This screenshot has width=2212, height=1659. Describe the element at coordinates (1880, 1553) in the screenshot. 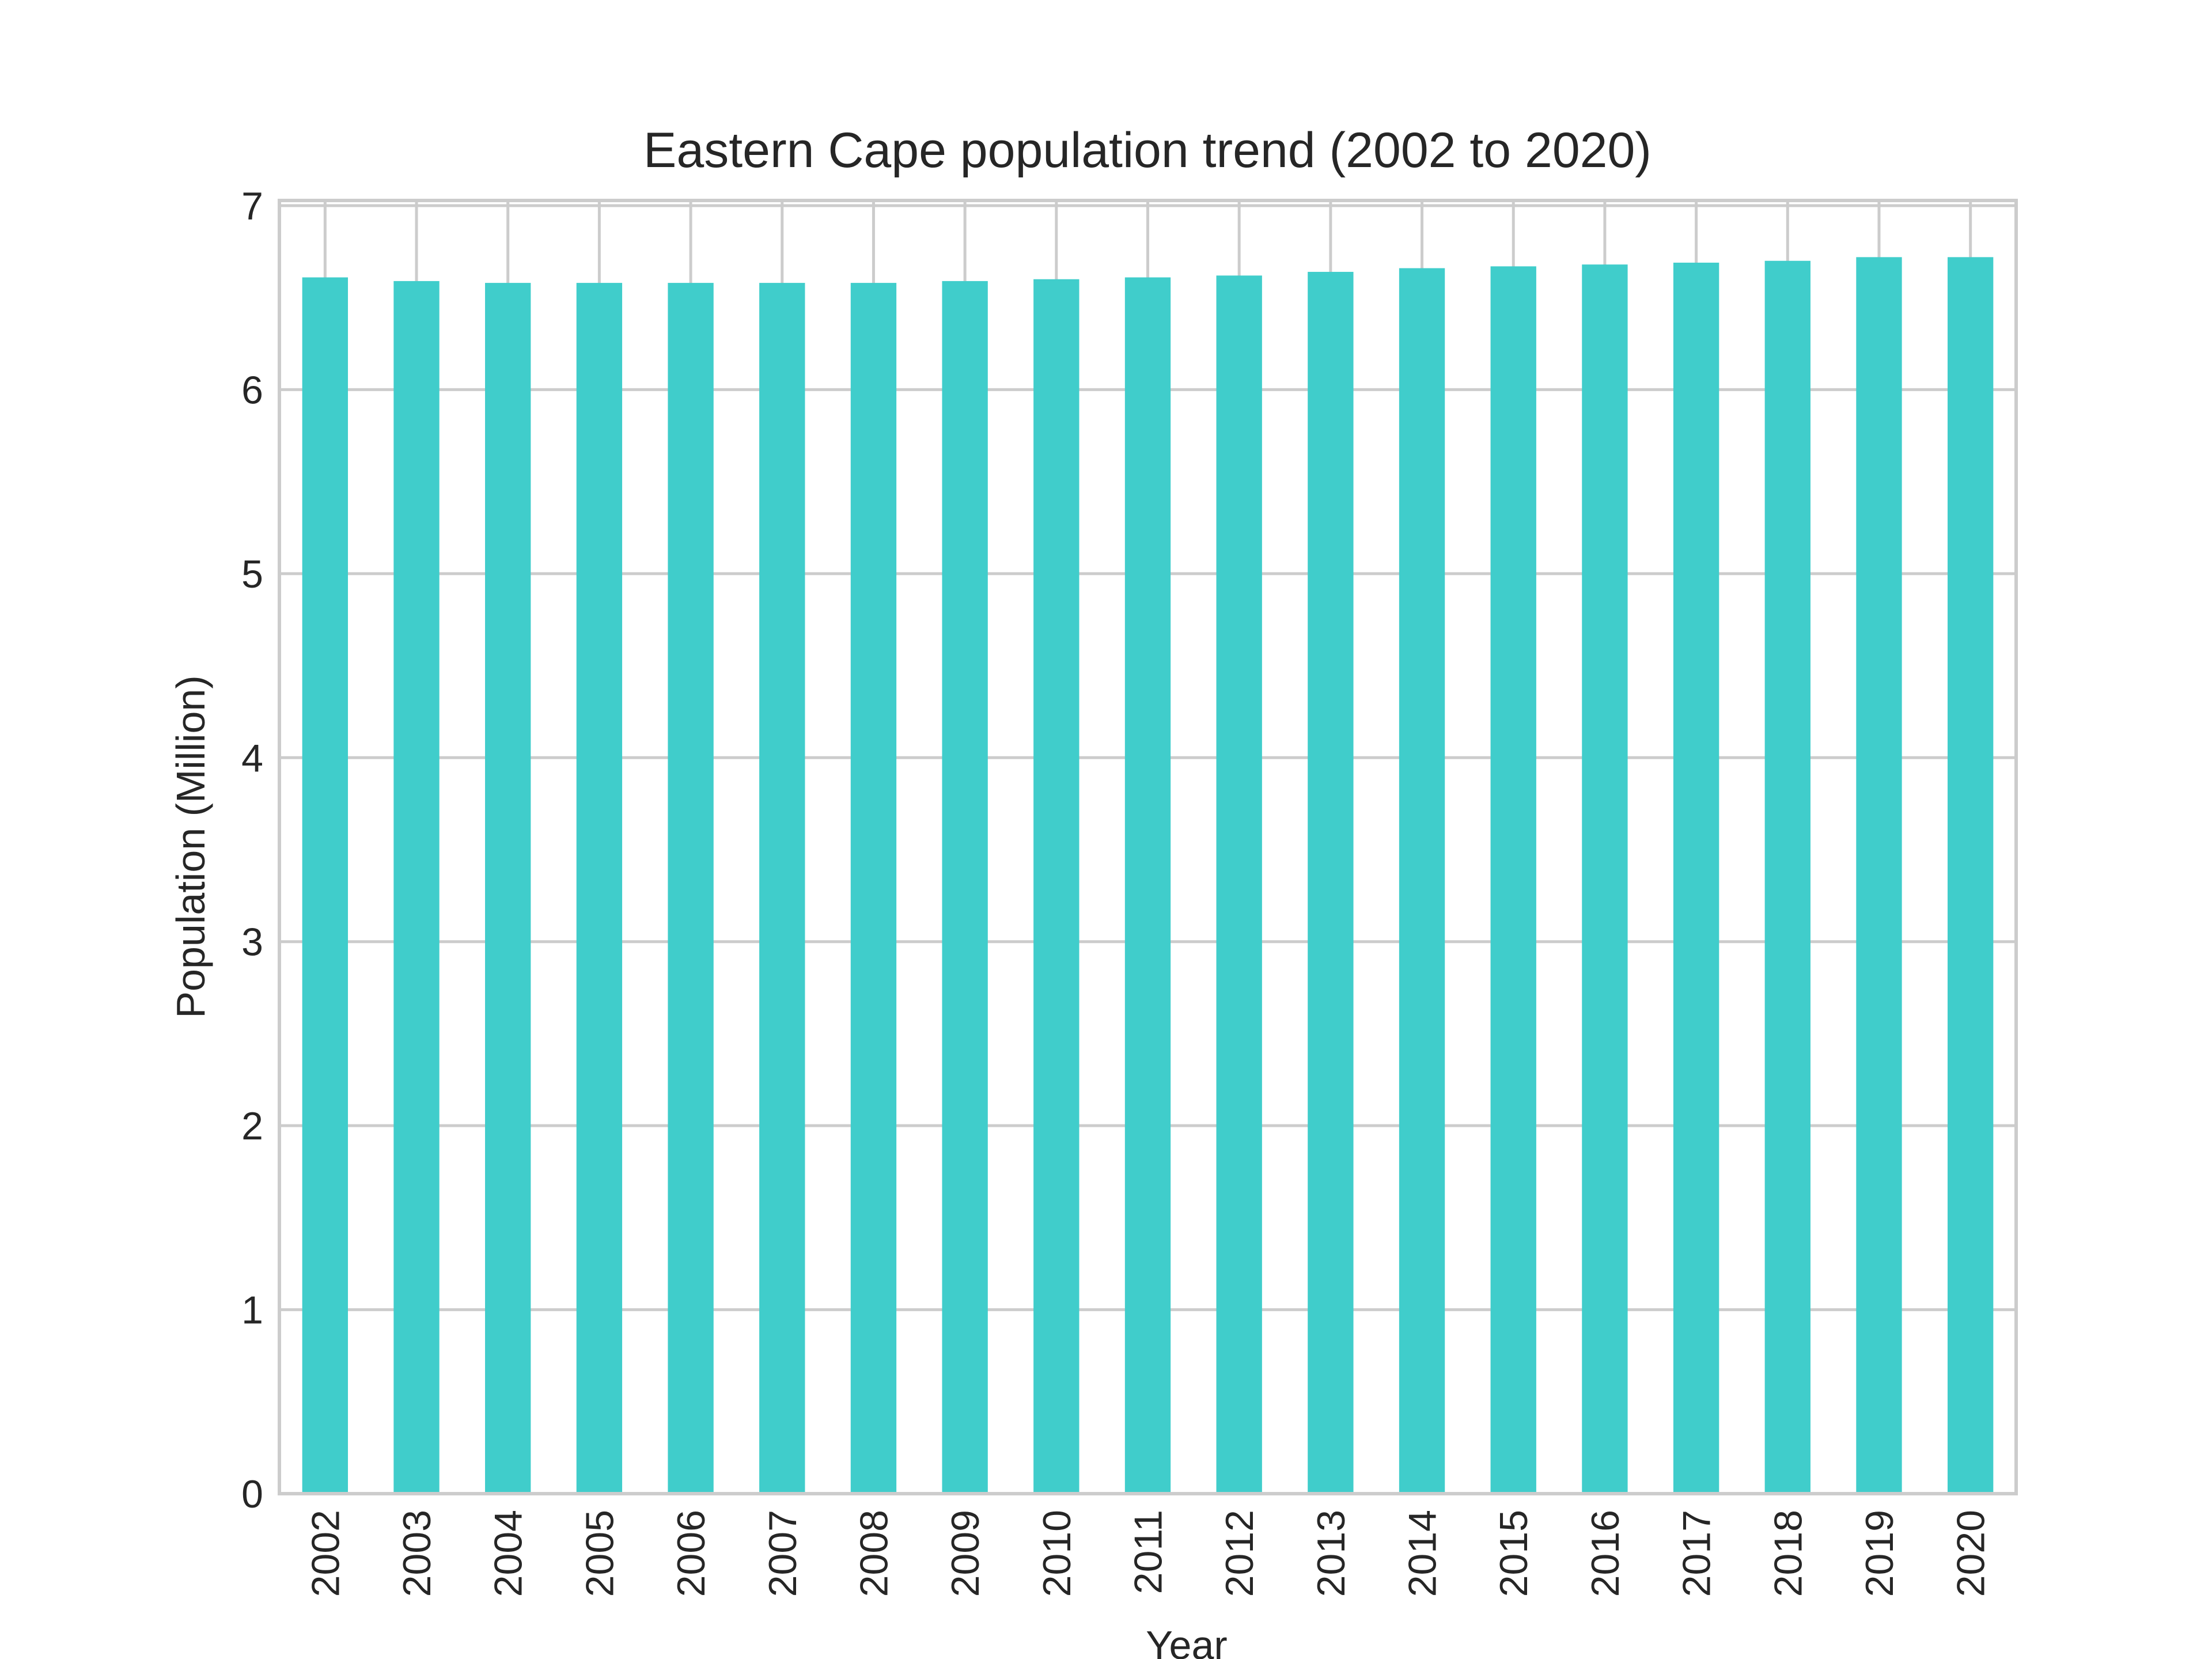

I see `x-tick-label: 2019` at that location.